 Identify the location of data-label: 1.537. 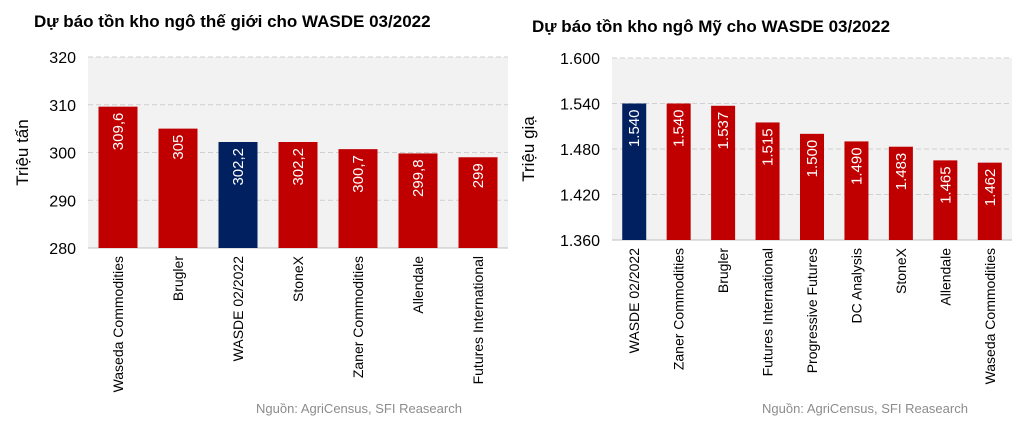
(723, 131).